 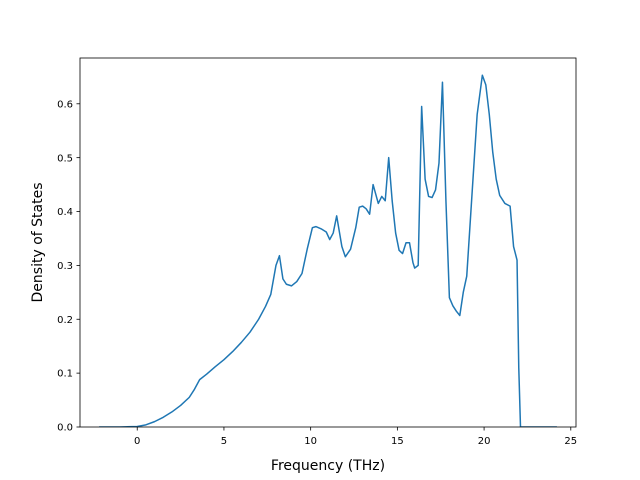 What do you see at coordinates (328, 466) in the screenshot?
I see `x-axis-label: Frequency (THz)` at bounding box center [328, 466].